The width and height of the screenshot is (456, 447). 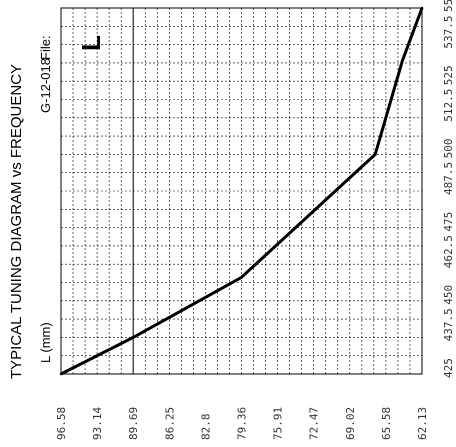 What do you see at coordinates (448, 178) in the screenshot?
I see `y-tick-label: 487.5` at bounding box center [448, 178].